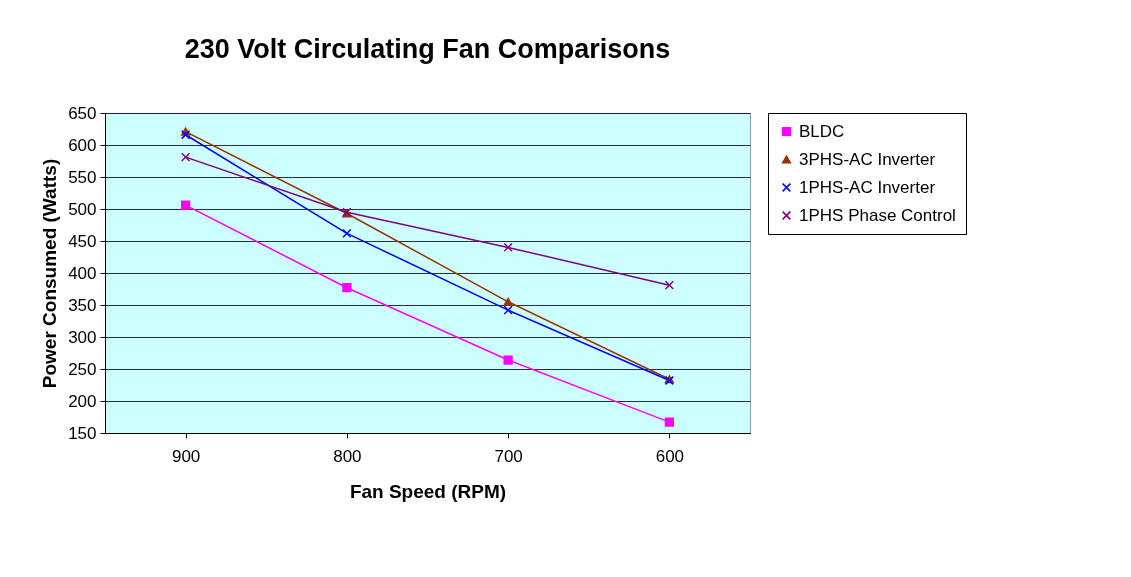 This screenshot has width=1131, height=577. I want to click on x-axis-title: Fan Speed (RPM), so click(428, 491).